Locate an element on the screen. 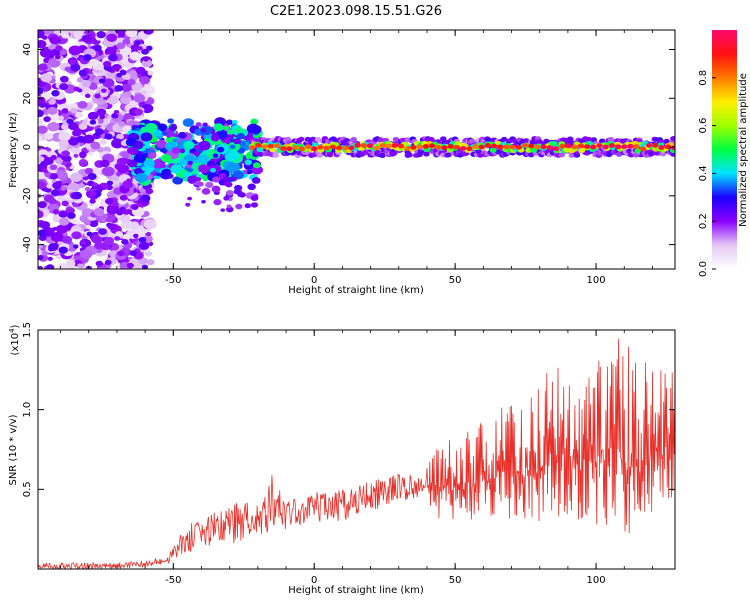  chart-title: C2E1.2023.098.15.51.G26 is located at coordinates (356, 11).